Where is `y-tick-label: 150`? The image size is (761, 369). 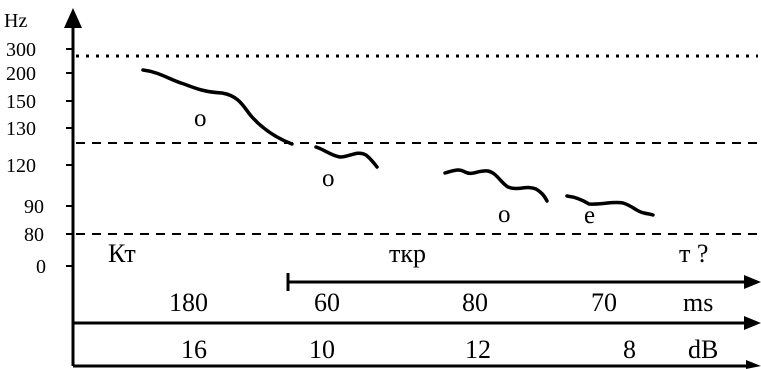
y-tick-label: 150 is located at coordinates (21, 102).